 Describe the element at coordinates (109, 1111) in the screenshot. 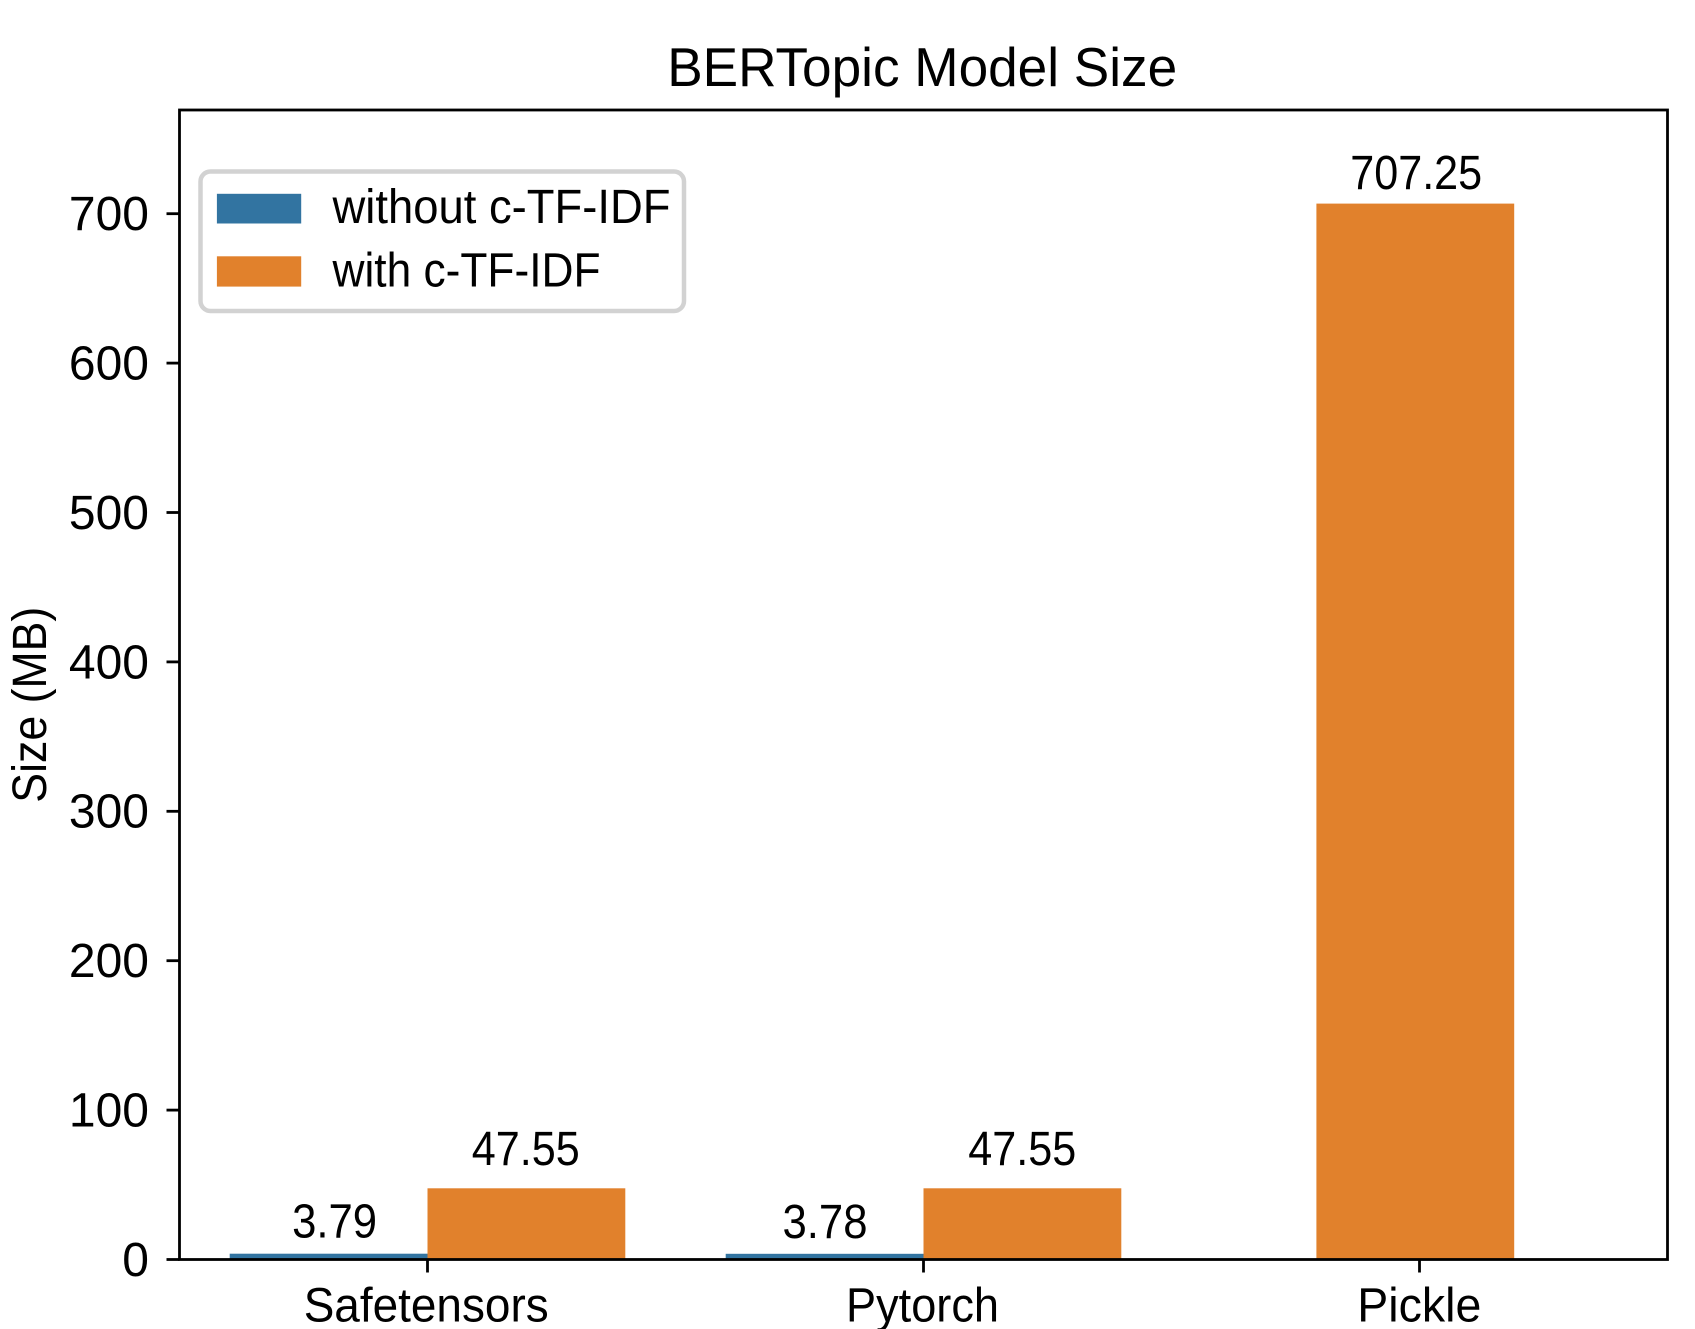

I see `svg-text: 100` at that location.